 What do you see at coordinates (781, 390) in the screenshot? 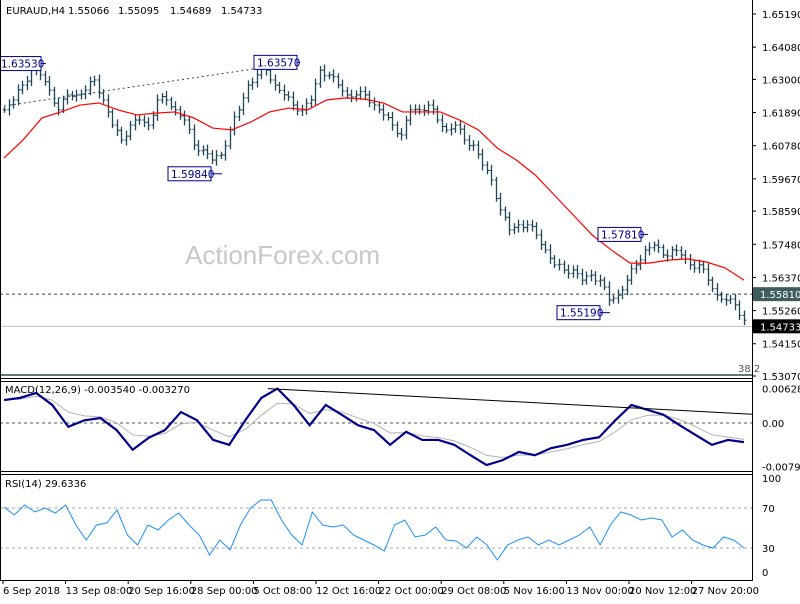
I see `macd-tick-label: 0.006288` at bounding box center [781, 390].